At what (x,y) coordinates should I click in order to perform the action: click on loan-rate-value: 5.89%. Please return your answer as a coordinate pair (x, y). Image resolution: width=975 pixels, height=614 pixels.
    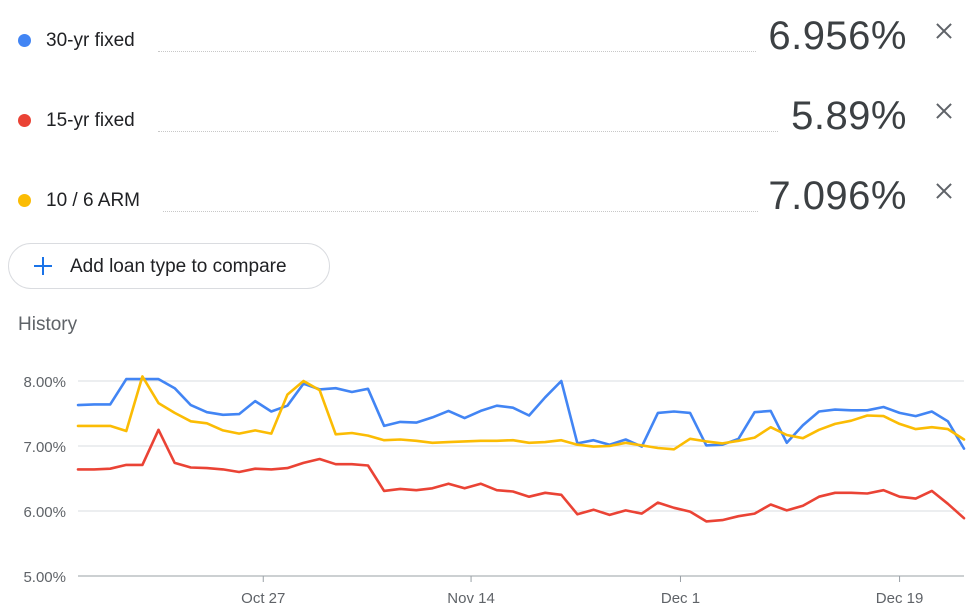
    Looking at the image, I should click on (849, 116).